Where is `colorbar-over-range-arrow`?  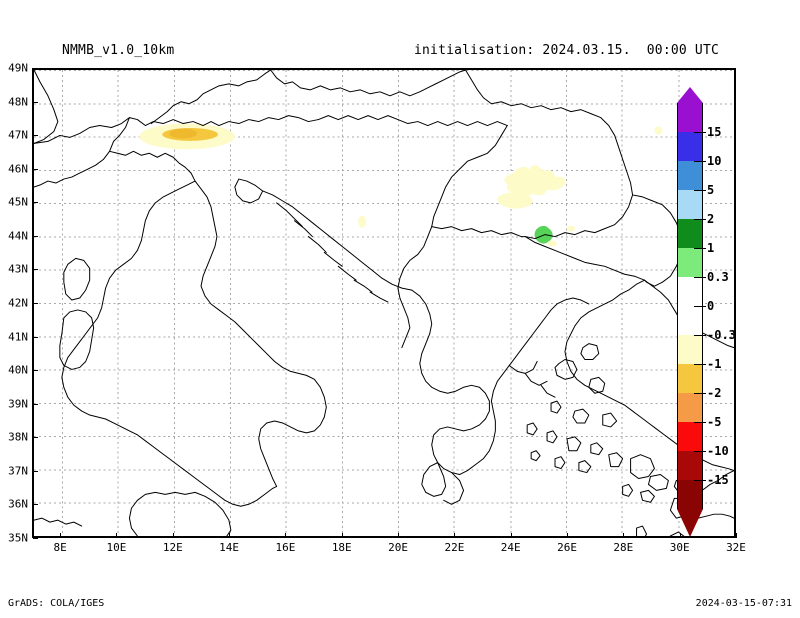 colorbar-over-range-arrow is located at coordinates (690, 95).